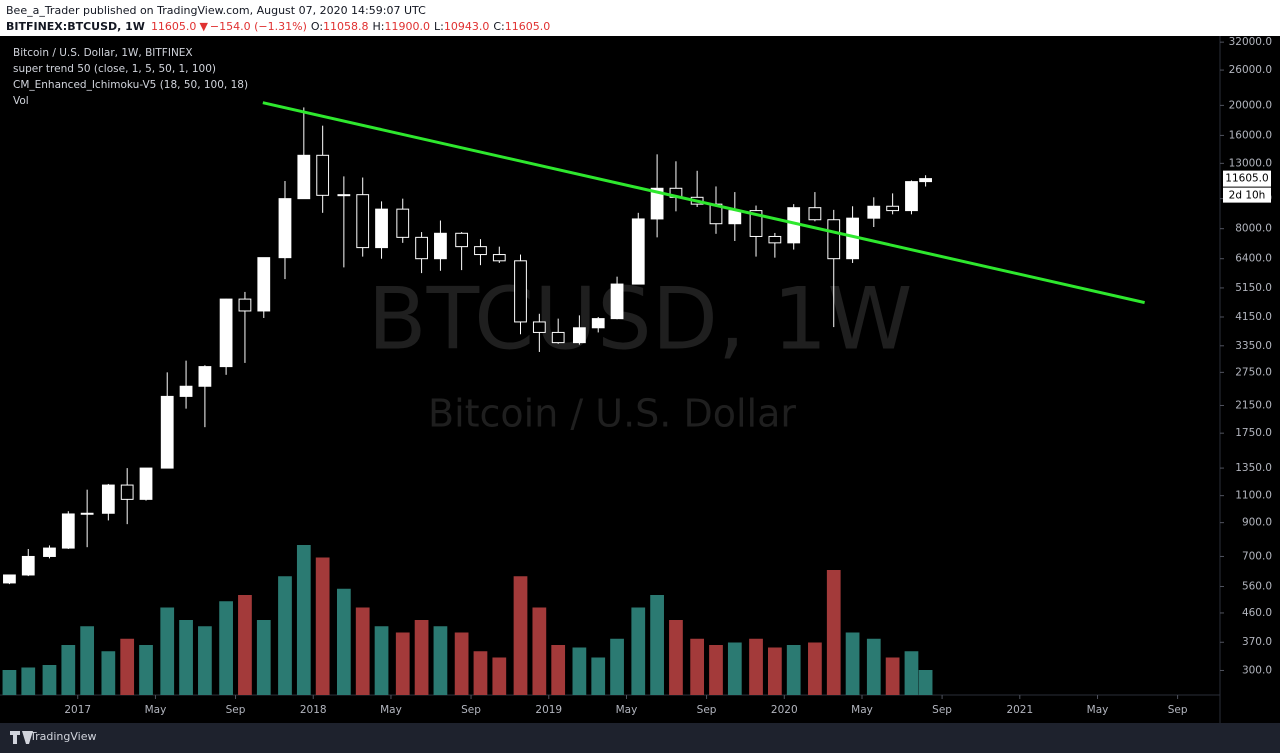 The width and height of the screenshot is (1280, 753). What do you see at coordinates (21, 737) in the screenshot?
I see `brand-logo` at bounding box center [21, 737].